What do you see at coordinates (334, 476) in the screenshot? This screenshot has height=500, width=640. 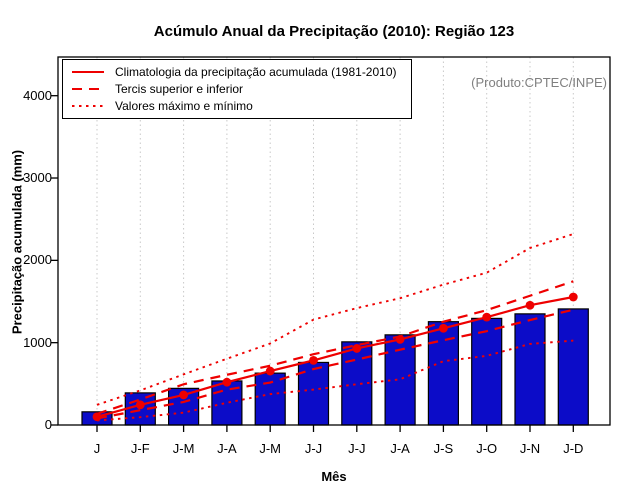 I see `x-axis-label: Mês` at bounding box center [334, 476].